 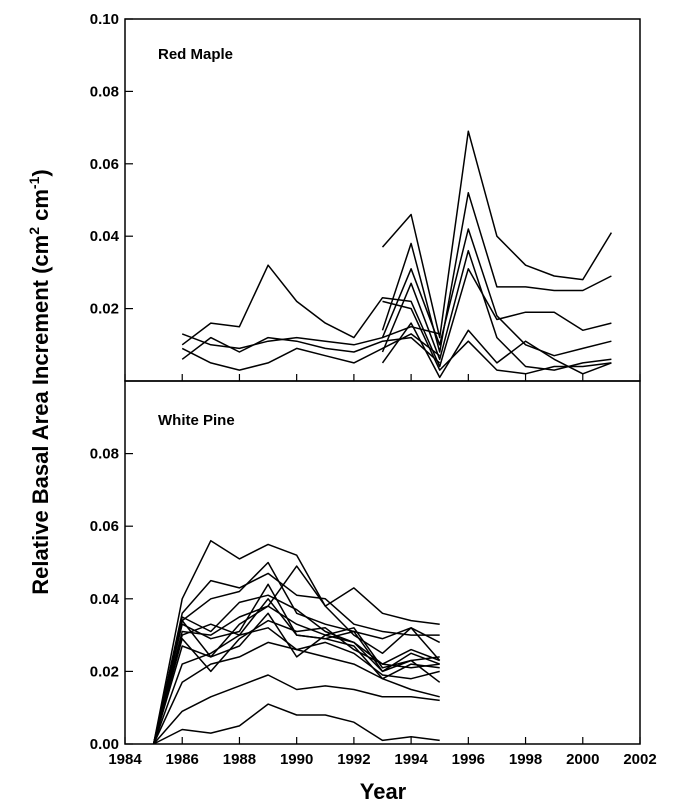 I want to click on x-tick-label: 1996, so click(x=468, y=759).